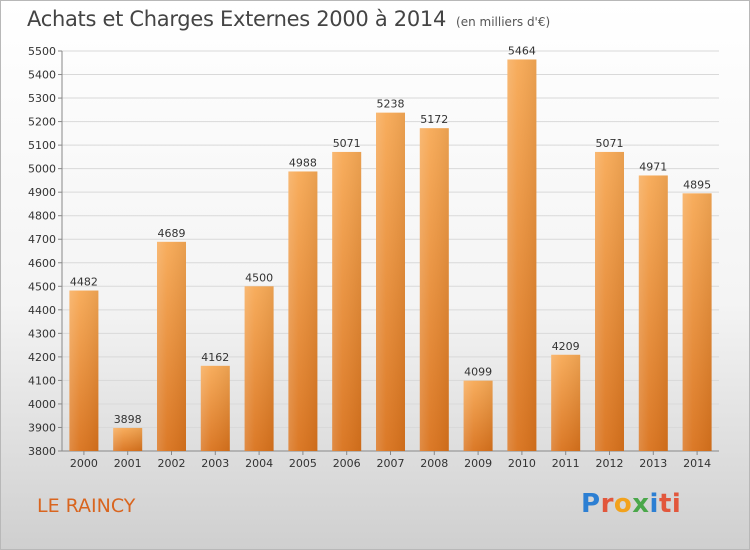 This screenshot has height=550, width=750. Describe the element at coordinates (215, 357) in the screenshot. I see `data-label: 4162` at that location.